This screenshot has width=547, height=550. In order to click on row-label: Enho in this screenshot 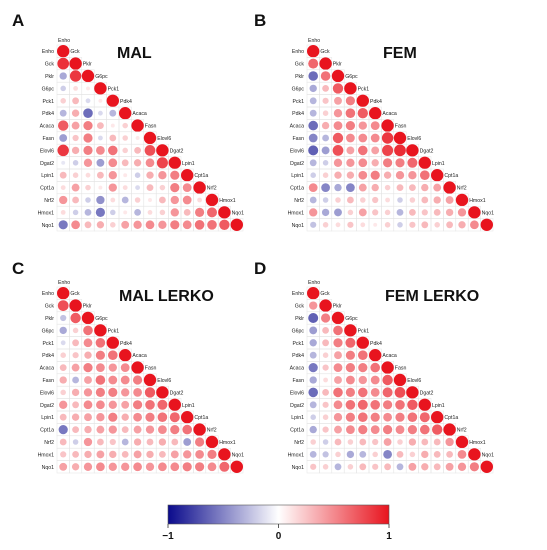, I will do `click(48, 294)`.